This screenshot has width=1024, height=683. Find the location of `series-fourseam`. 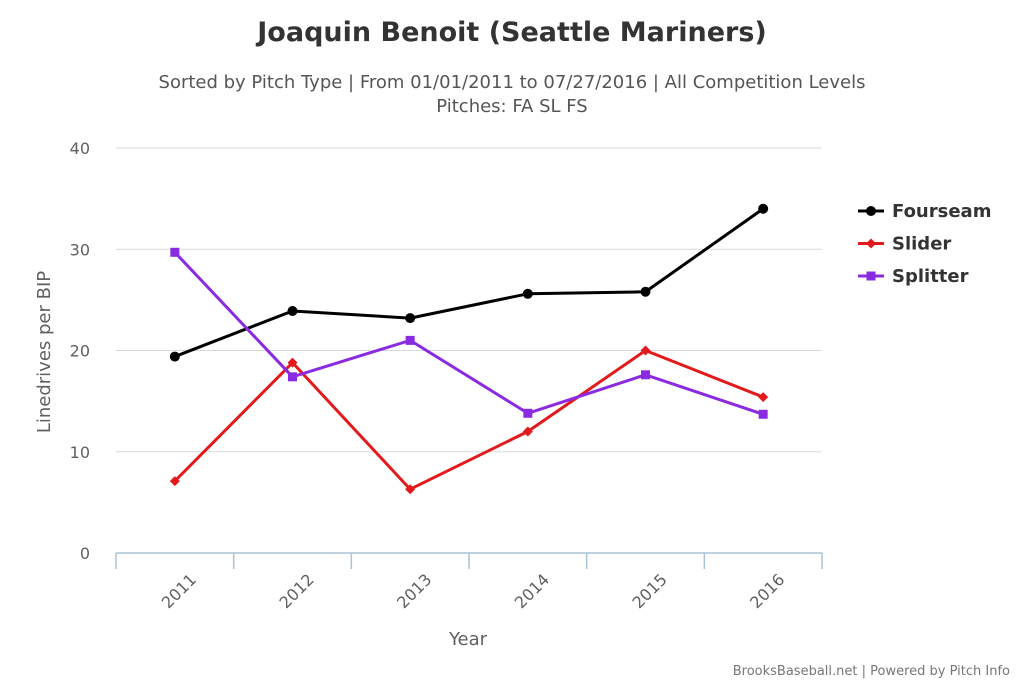

series-fourseam is located at coordinates (469, 282).